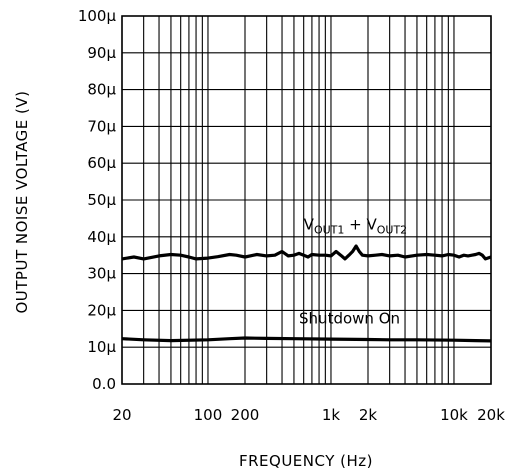 The width and height of the screenshot is (520, 474). I want to click on annotation-vout1-plus-vout2: VOUT1 + VOUT2, so click(356, 225).